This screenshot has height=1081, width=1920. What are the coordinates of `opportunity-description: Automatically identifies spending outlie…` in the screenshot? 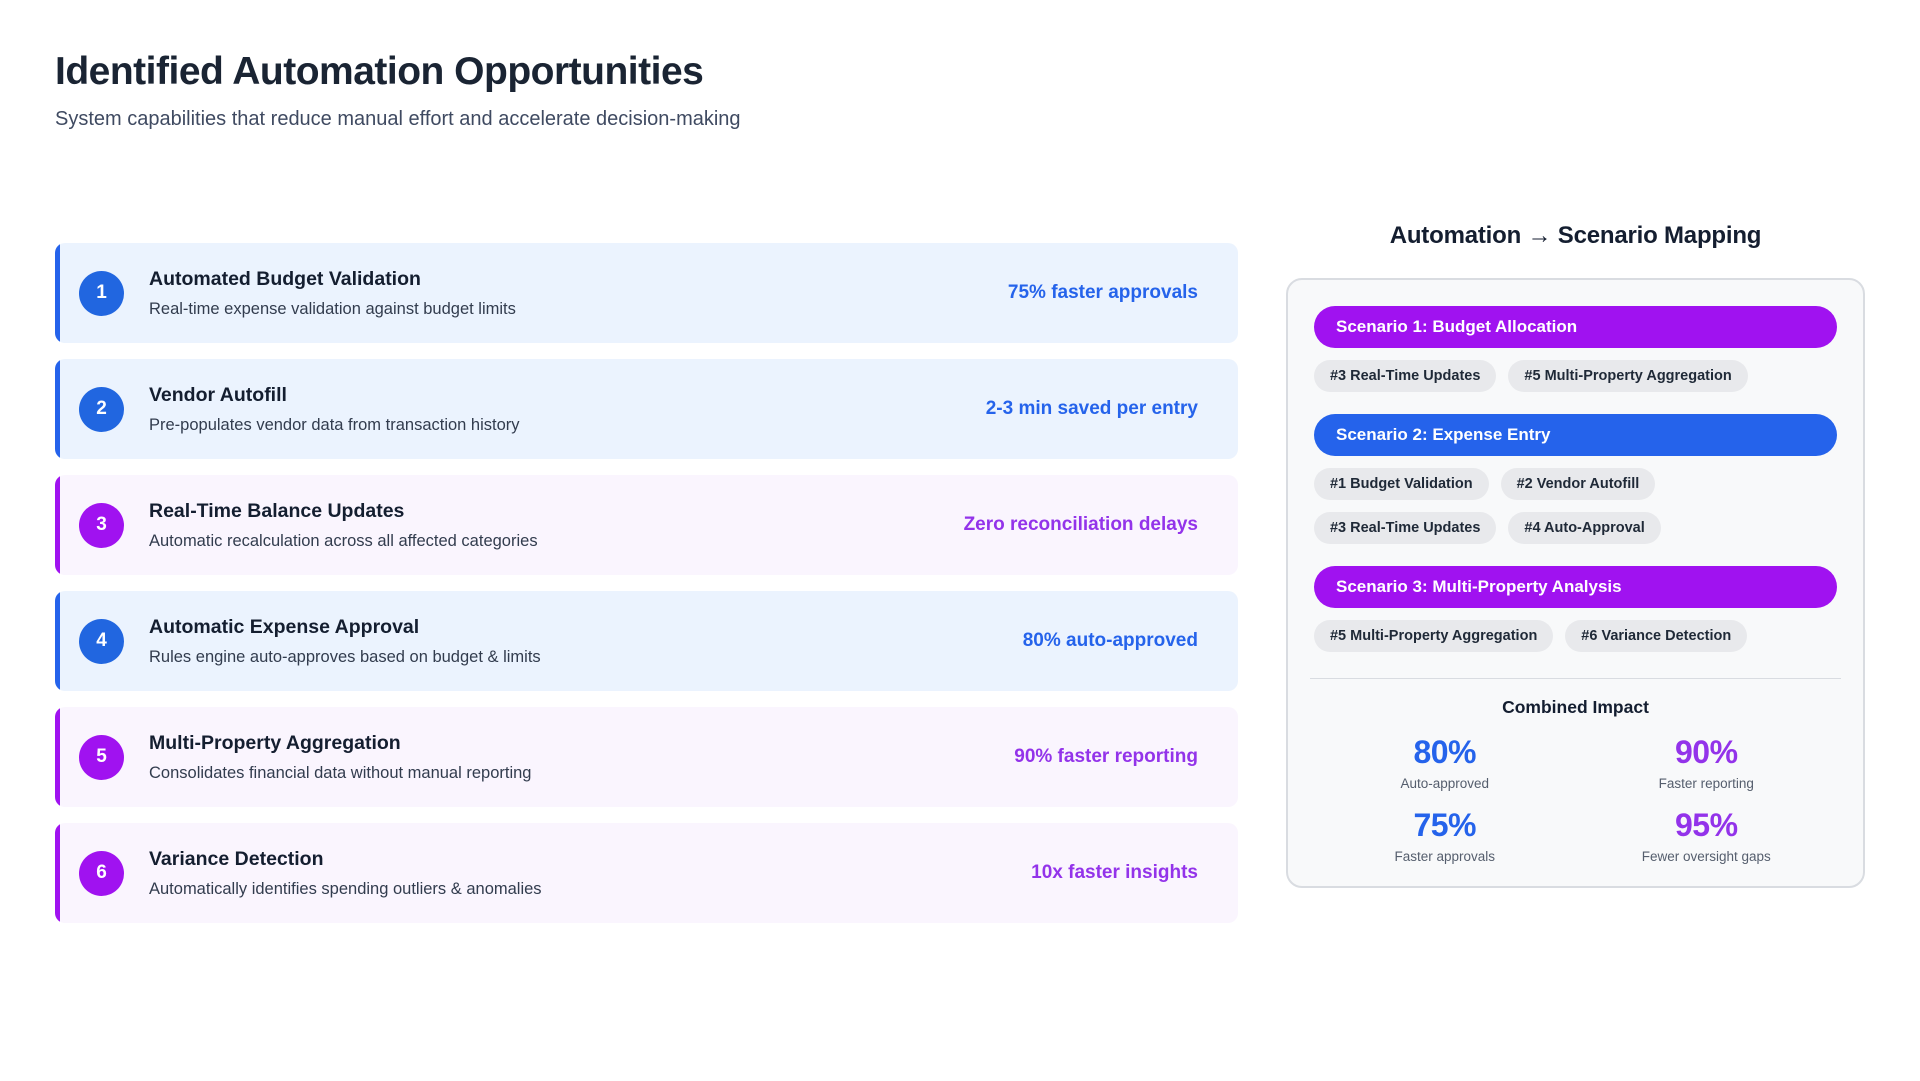 It's located at (345, 888).